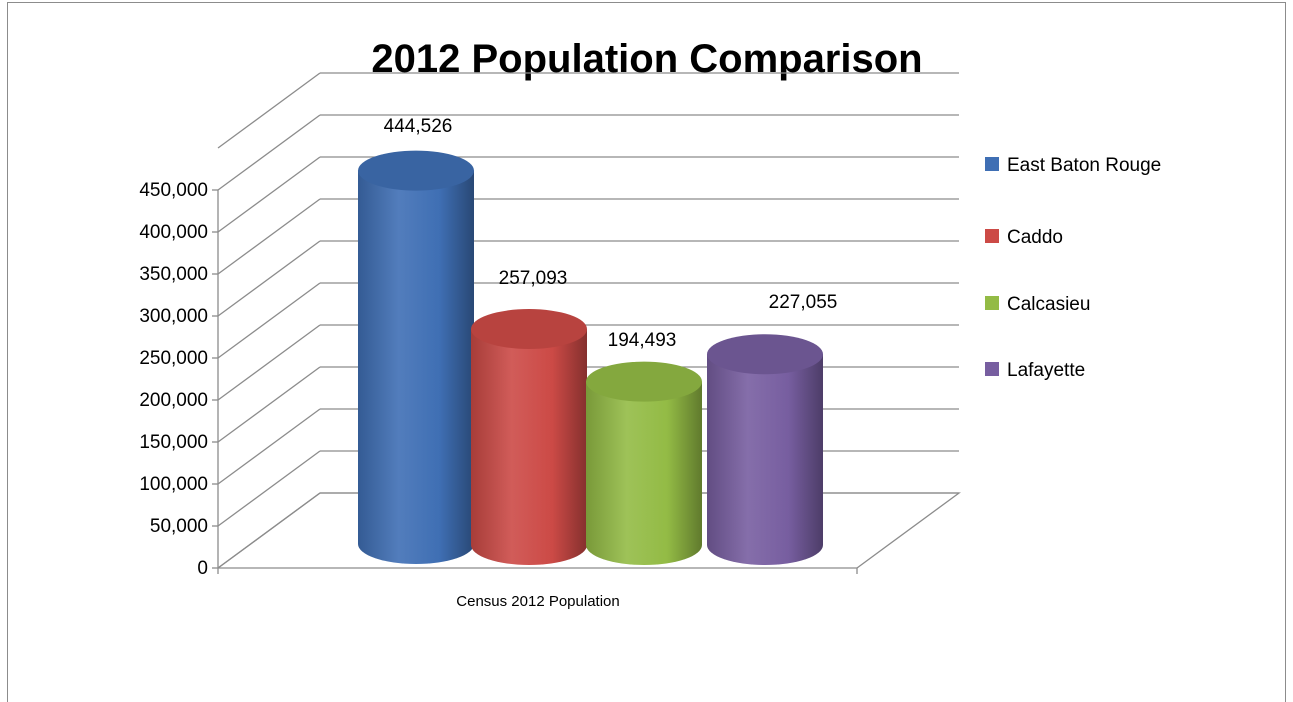 The image size is (1293, 702). What do you see at coordinates (803, 302) in the screenshot?
I see `data-label: 227,055` at bounding box center [803, 302].